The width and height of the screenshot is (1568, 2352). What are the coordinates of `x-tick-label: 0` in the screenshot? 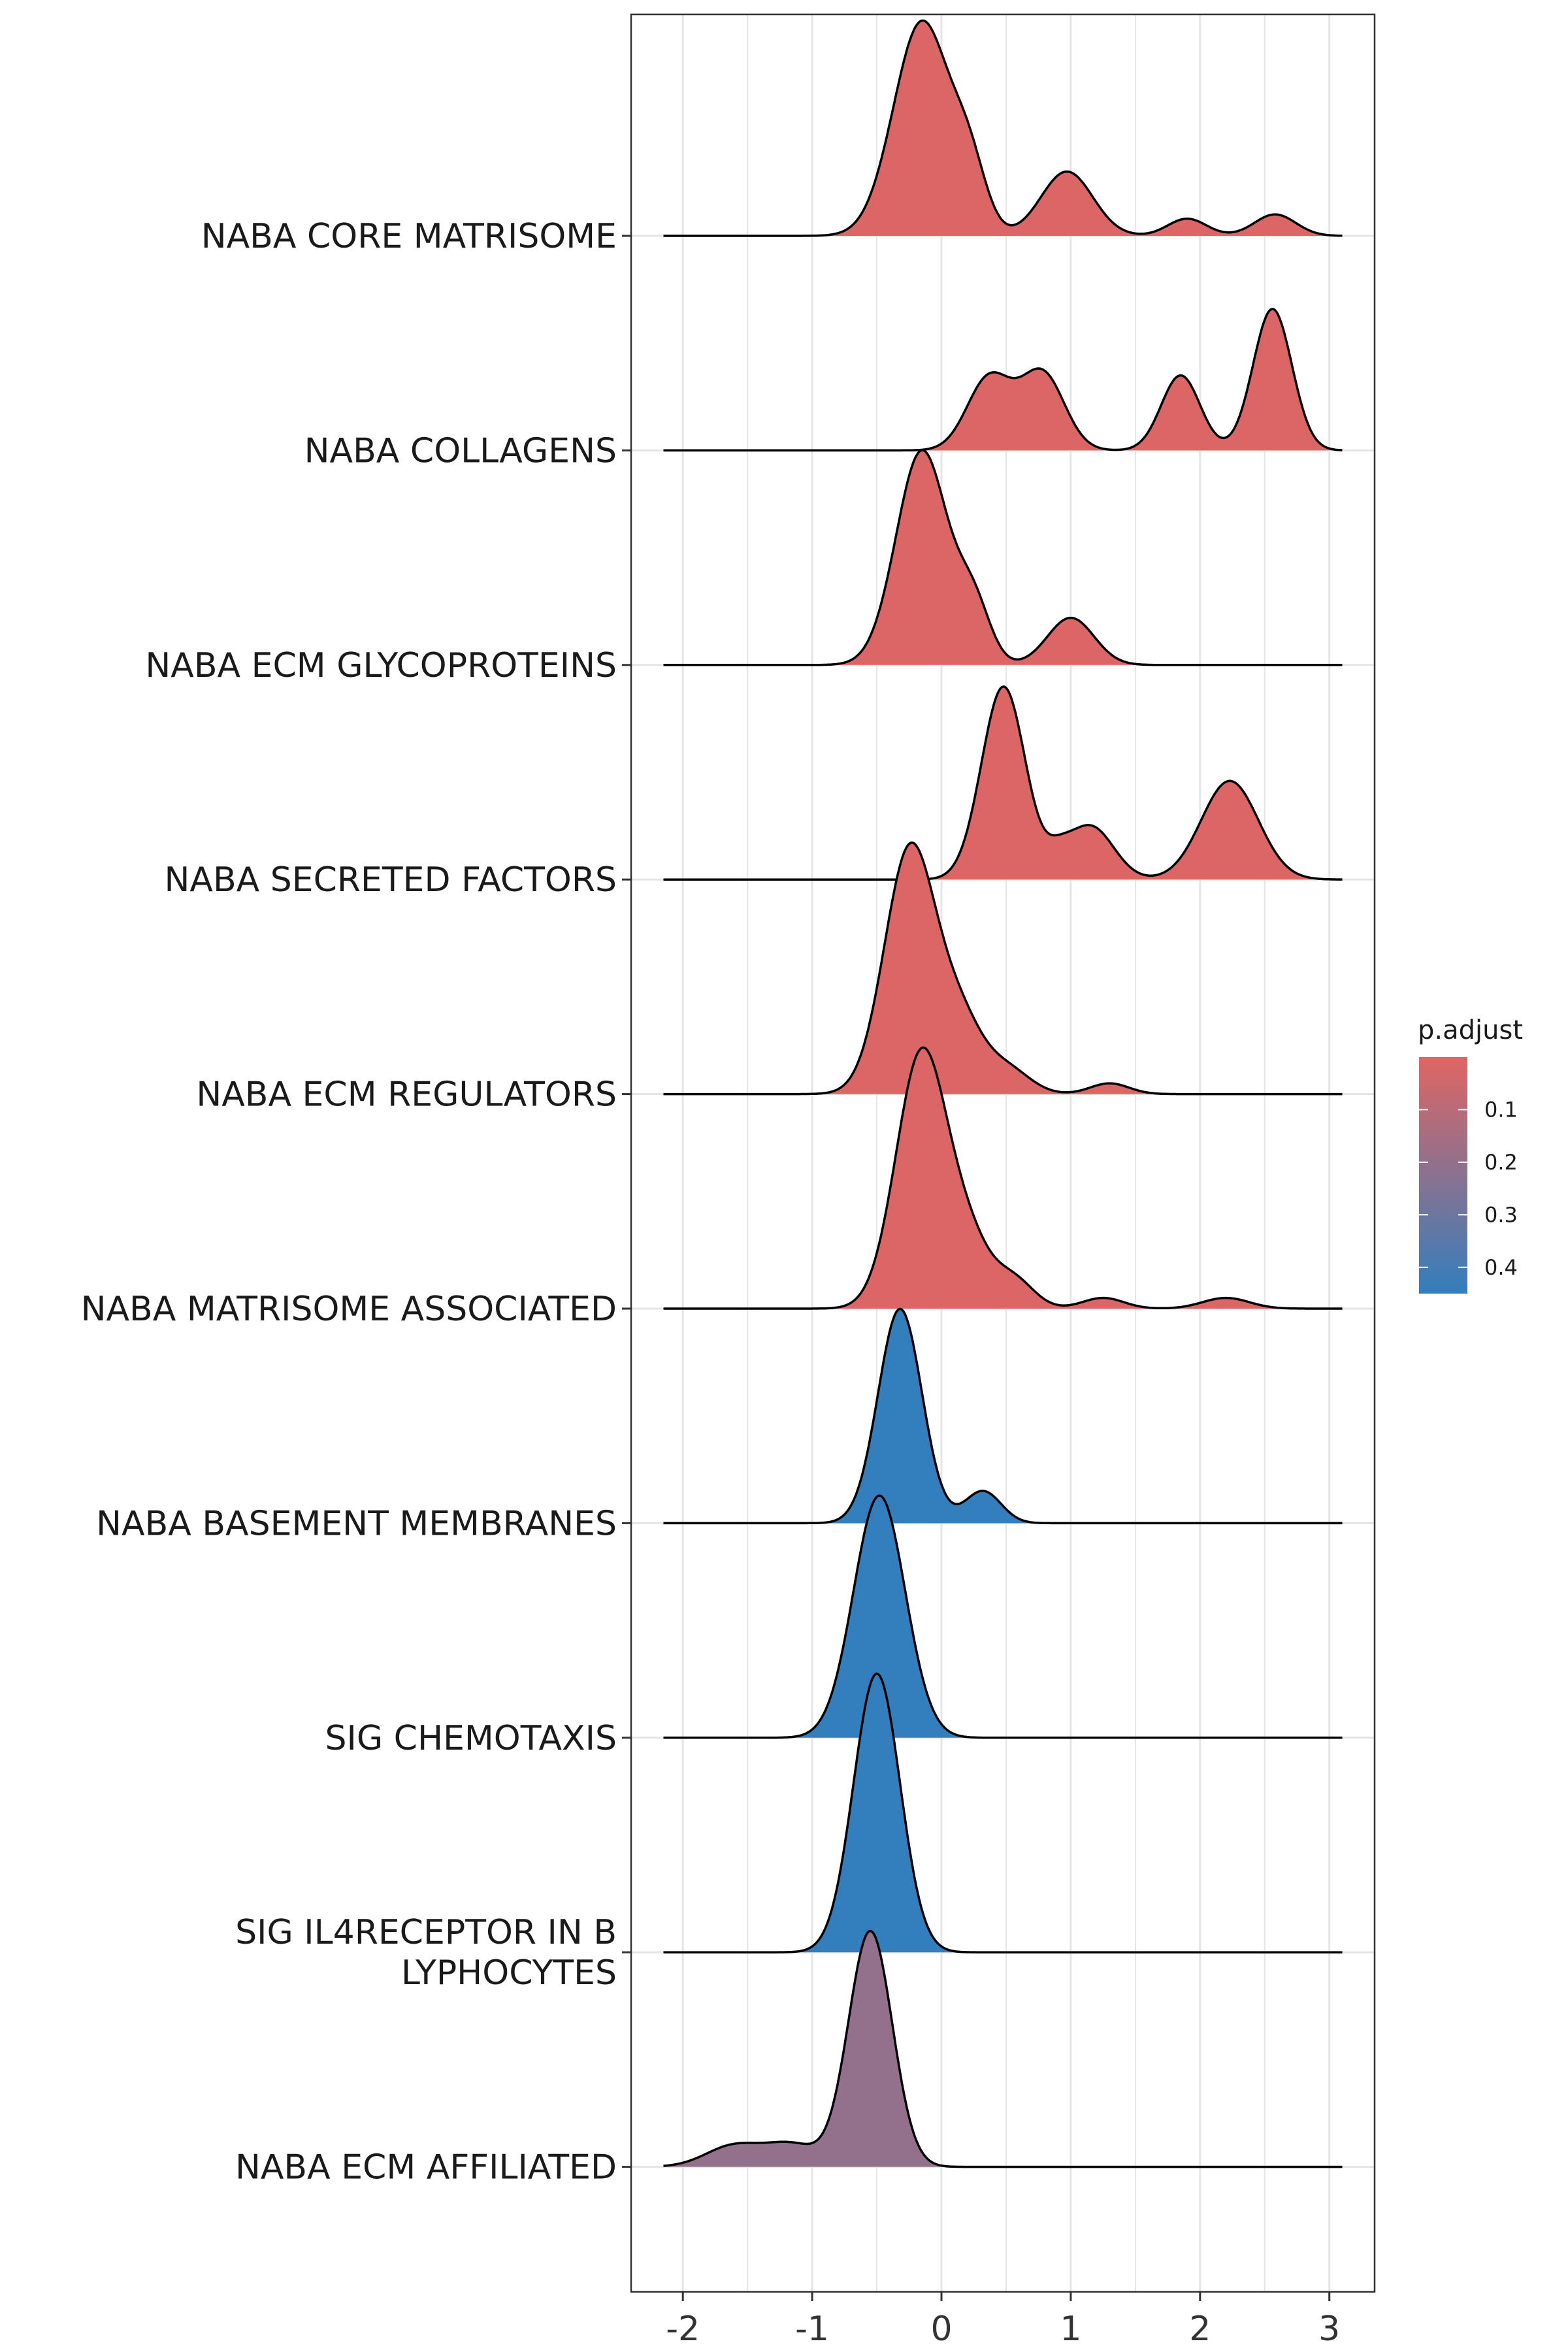 It's located at (941, 2329).